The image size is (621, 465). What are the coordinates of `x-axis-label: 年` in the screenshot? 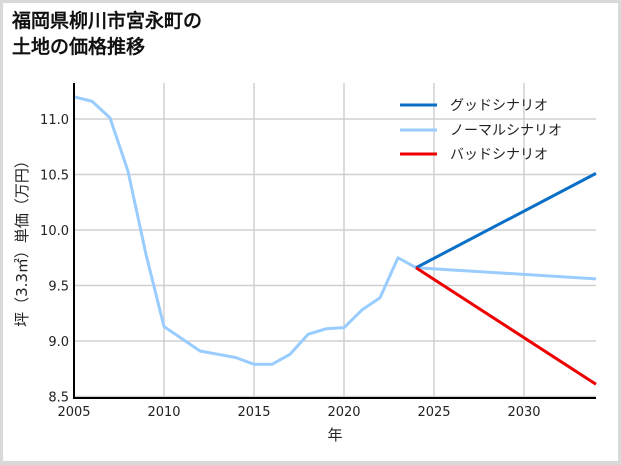 It's located at (334, 435).